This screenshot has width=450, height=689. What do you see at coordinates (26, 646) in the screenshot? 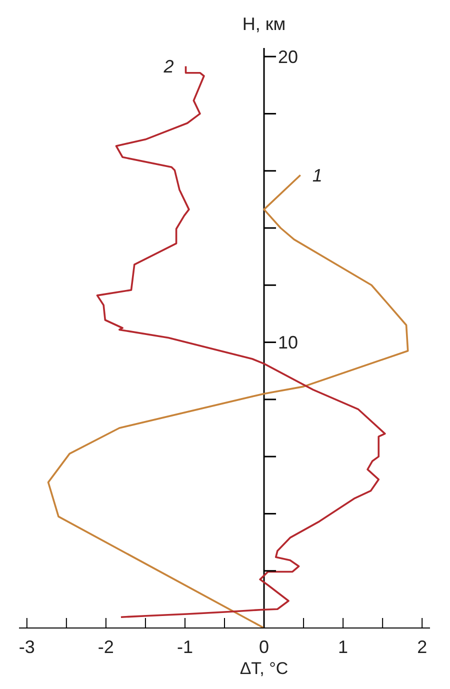
I see `x-tick-label: -3` at bounding box center [26, 646].